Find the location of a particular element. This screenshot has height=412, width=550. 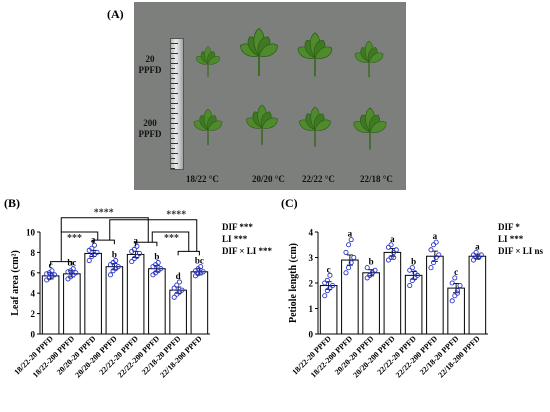

significance-letter: bc is located at coordinates (199, 261).